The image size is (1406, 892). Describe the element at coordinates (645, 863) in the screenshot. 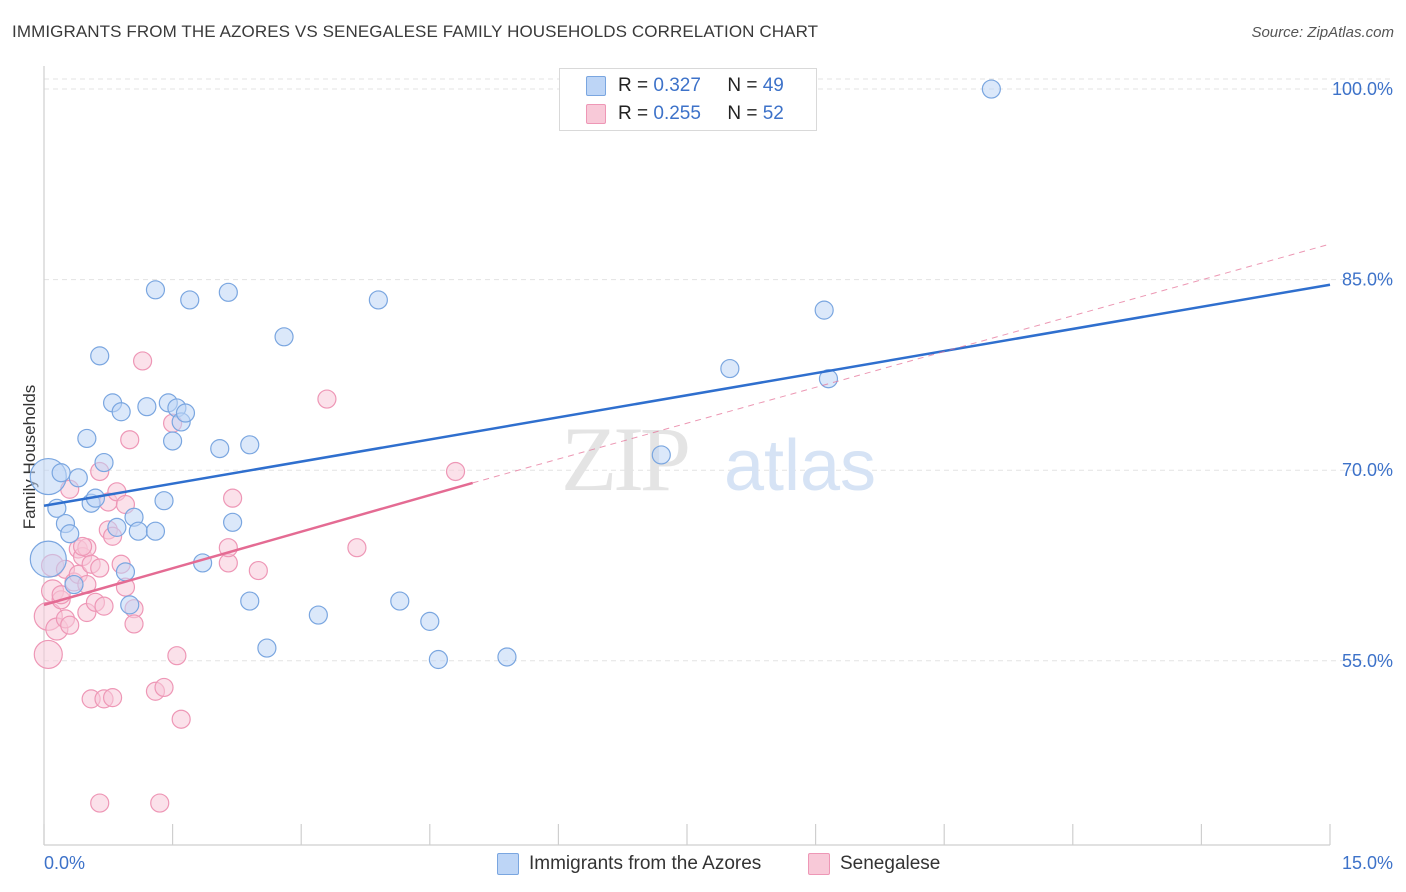

I see `series-label-azores: Immigrants from the Azores` at that location.